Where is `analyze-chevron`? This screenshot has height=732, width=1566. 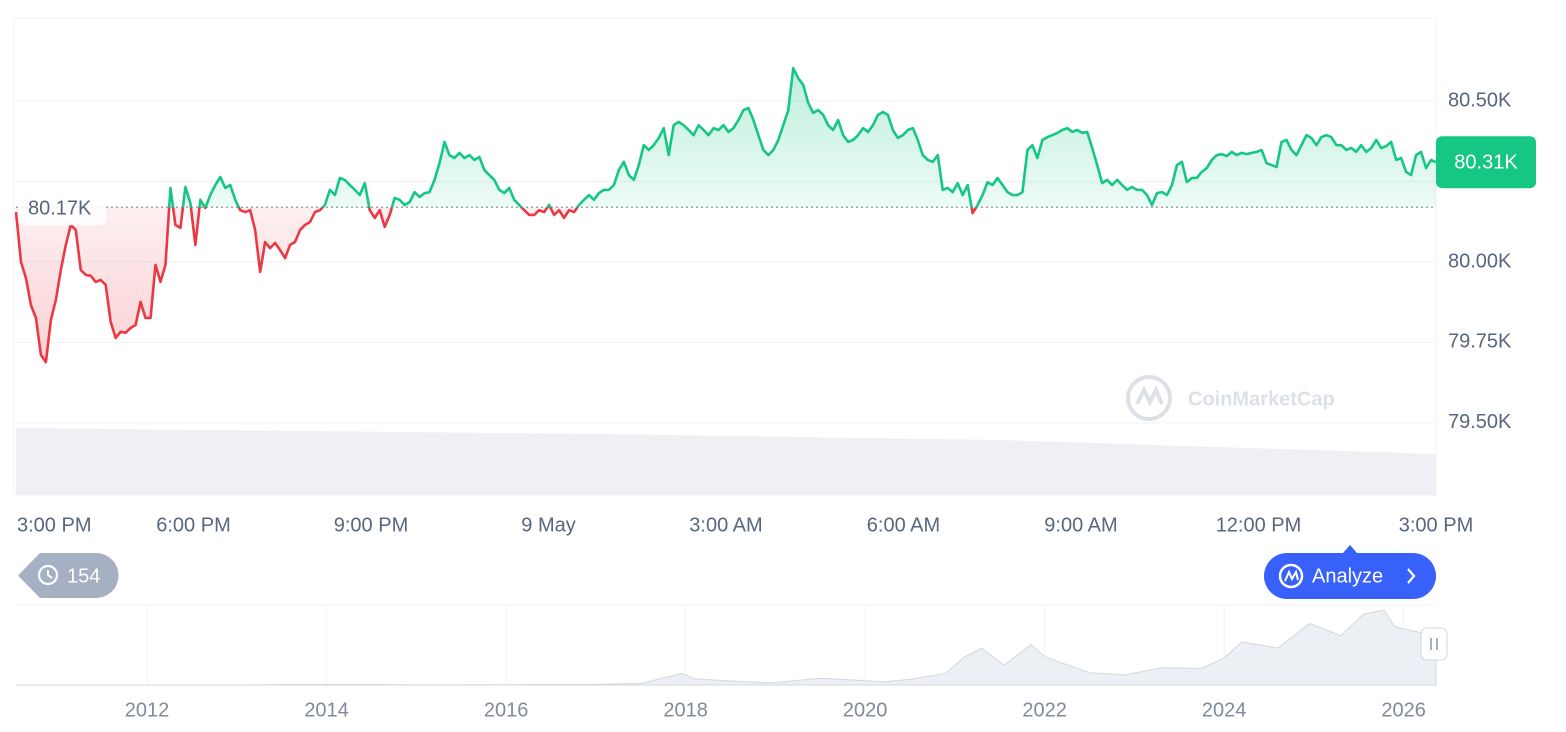
analyze-chevron is located at coordinates (1411, 576).